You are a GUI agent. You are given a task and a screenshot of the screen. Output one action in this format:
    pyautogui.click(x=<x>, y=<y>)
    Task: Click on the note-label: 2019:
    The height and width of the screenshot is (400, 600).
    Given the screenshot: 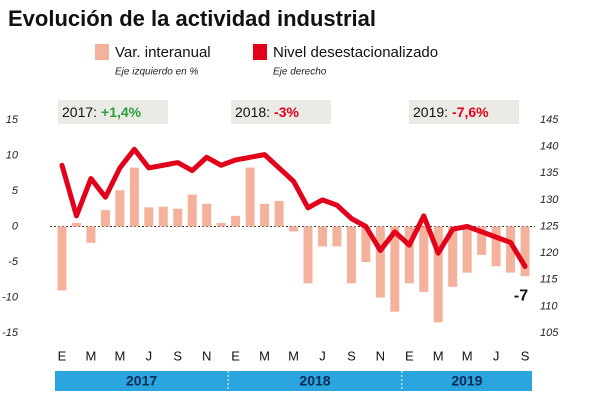 What is the action you would take?
    pyautogui.click(x=430, y=112)
    